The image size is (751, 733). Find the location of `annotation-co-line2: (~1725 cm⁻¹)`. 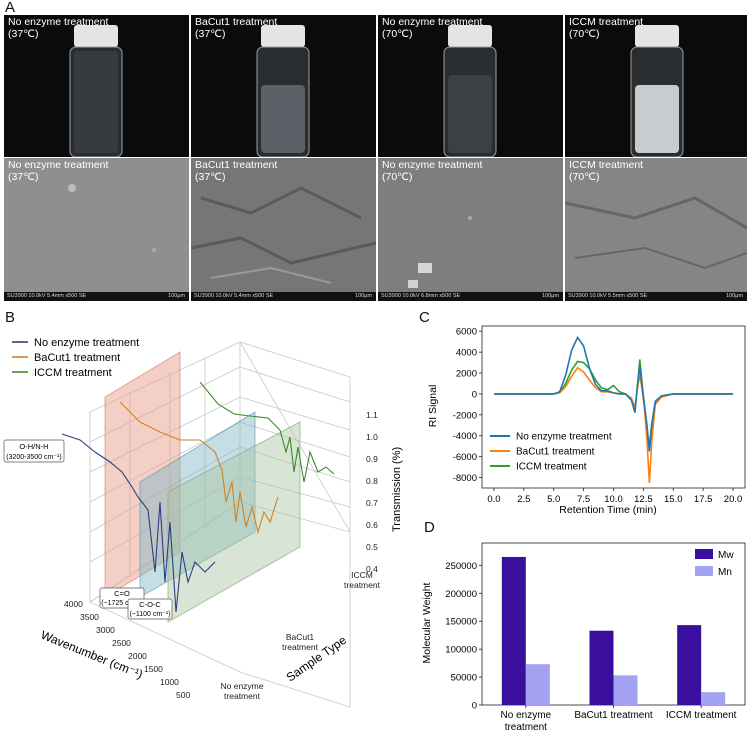

annotation-co-line2: (~1725 cm⁻¹) is located at coordinates (122, 603).